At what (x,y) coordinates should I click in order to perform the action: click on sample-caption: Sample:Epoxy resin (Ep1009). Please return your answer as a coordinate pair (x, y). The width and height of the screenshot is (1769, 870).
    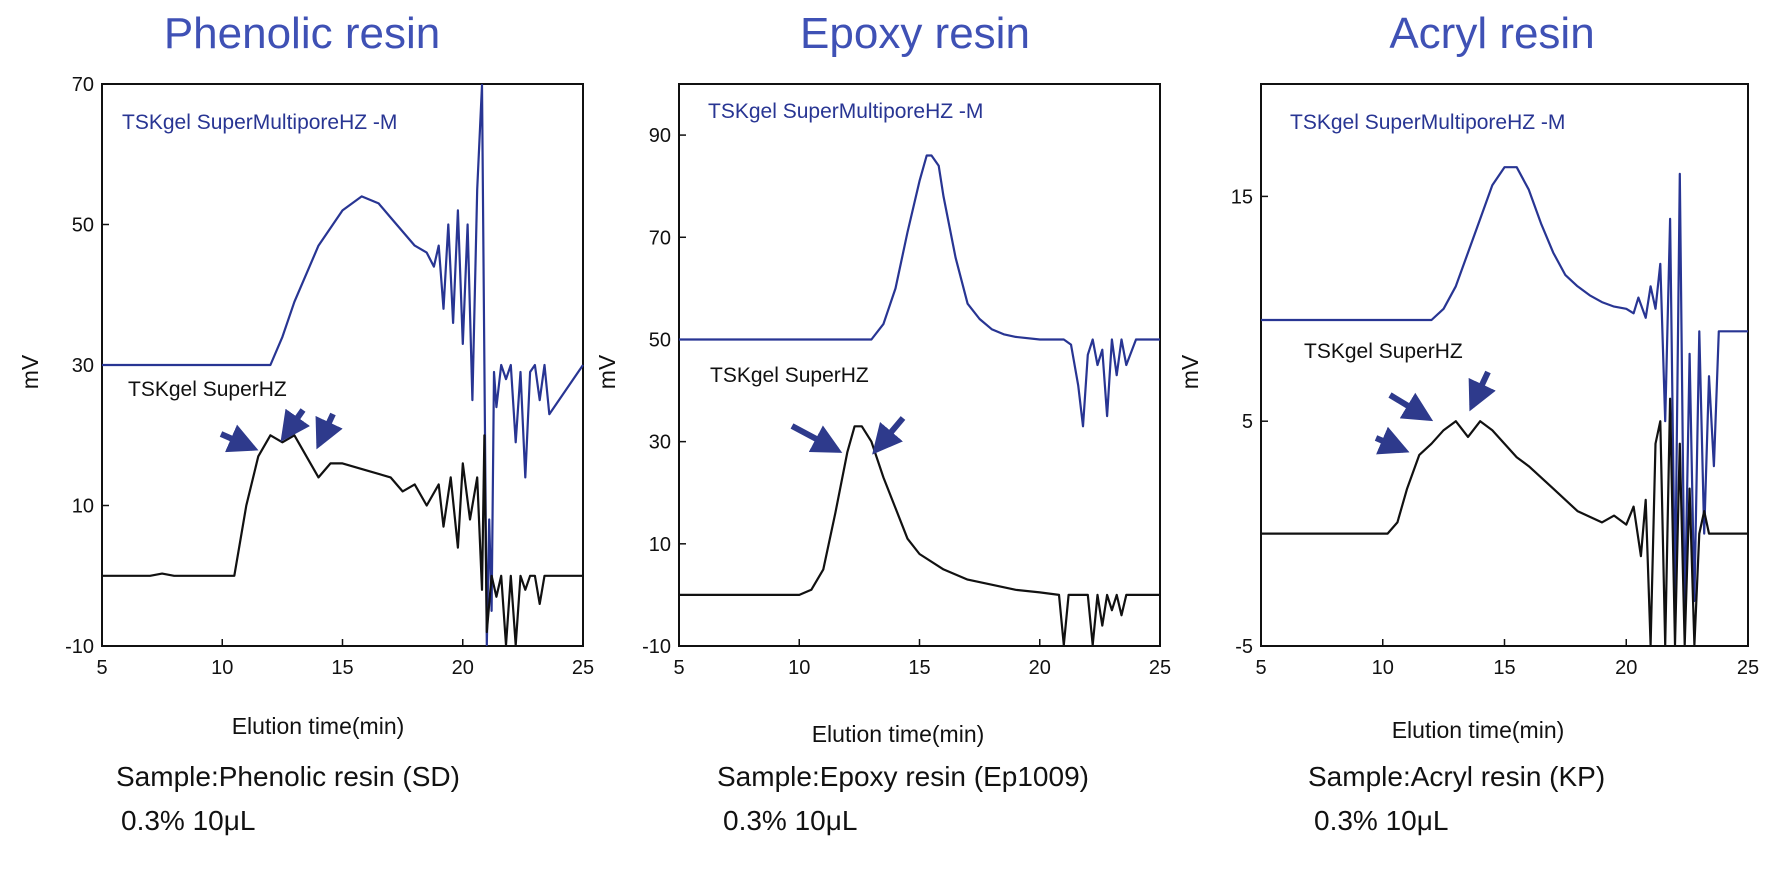
    Looking at the image, I should click on (903, 776).